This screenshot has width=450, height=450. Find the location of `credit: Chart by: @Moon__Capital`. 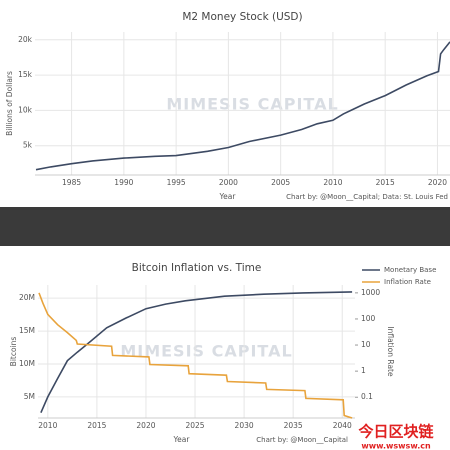

credit: Chart by: @Moon__Capital is located at coordinates (302, 440).